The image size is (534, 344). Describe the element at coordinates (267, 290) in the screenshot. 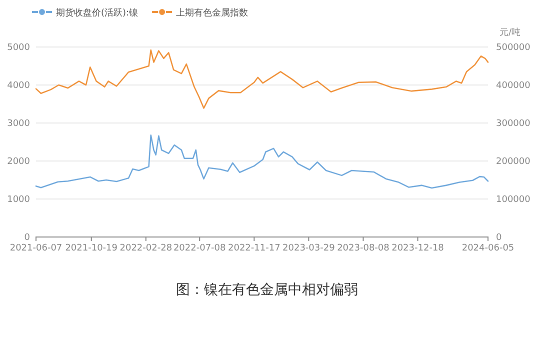

I see `text: 图：镍在有色金属中相对偏弱` at that location.